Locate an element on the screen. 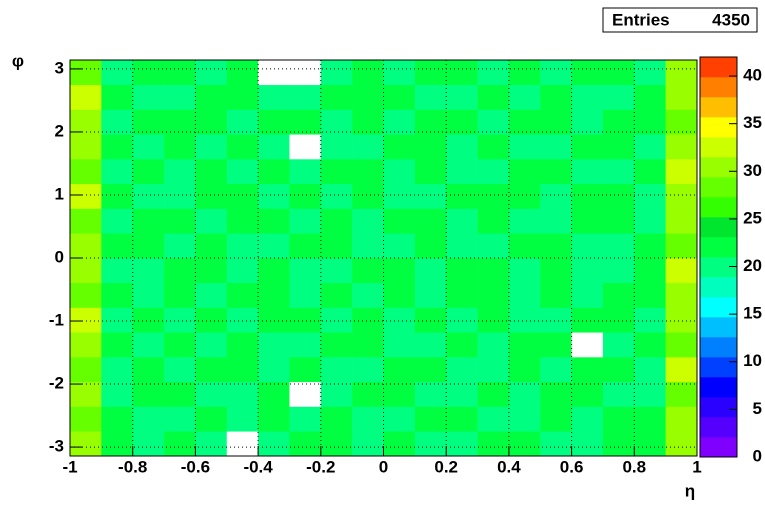 This screenshot has width=765, height=507. x-tick-label: 0.4 is located at coordinates (509, 466).